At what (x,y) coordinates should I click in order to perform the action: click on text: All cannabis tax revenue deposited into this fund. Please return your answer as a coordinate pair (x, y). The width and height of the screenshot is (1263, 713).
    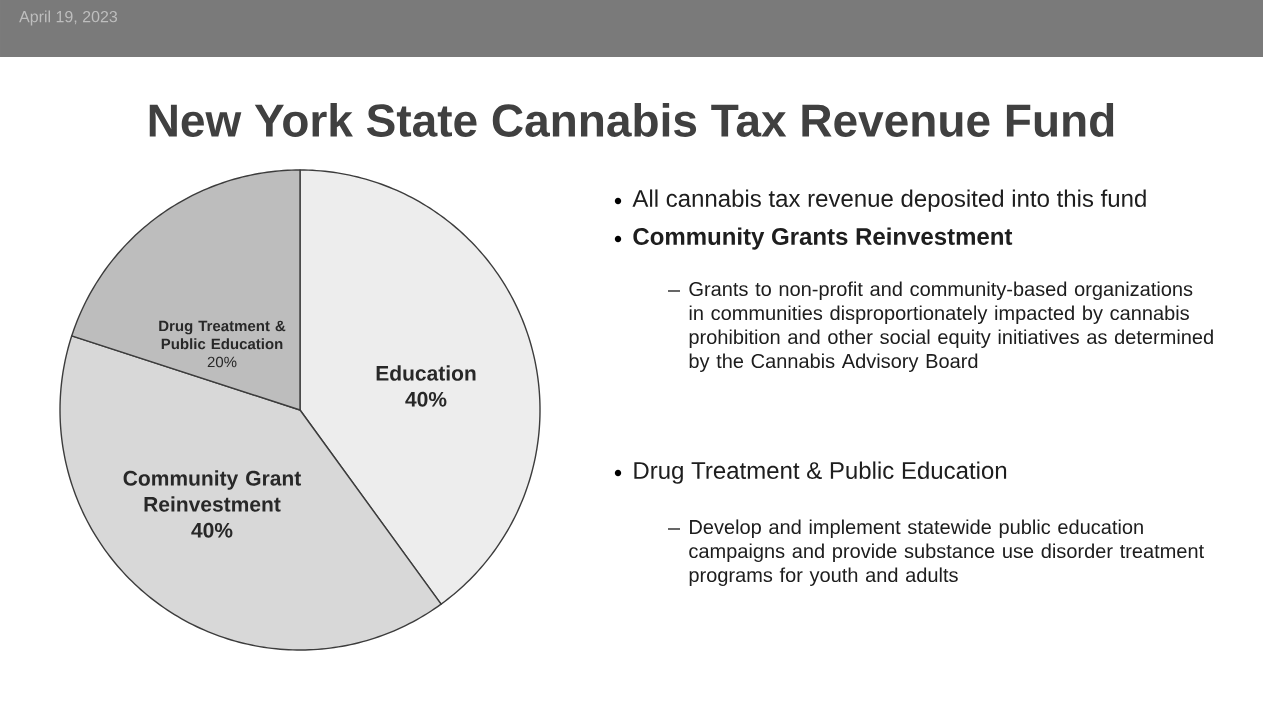
    Looking at the image, I should click on (889, 200).